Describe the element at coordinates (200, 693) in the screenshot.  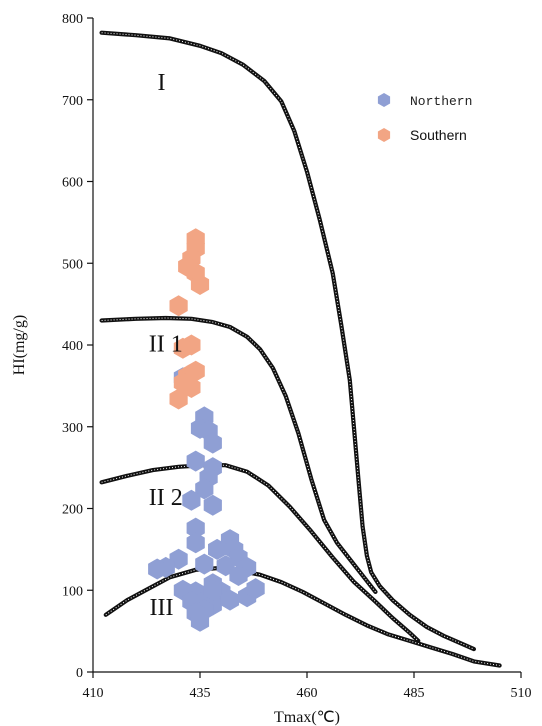
I see `x-tick-label: 435` at that location.